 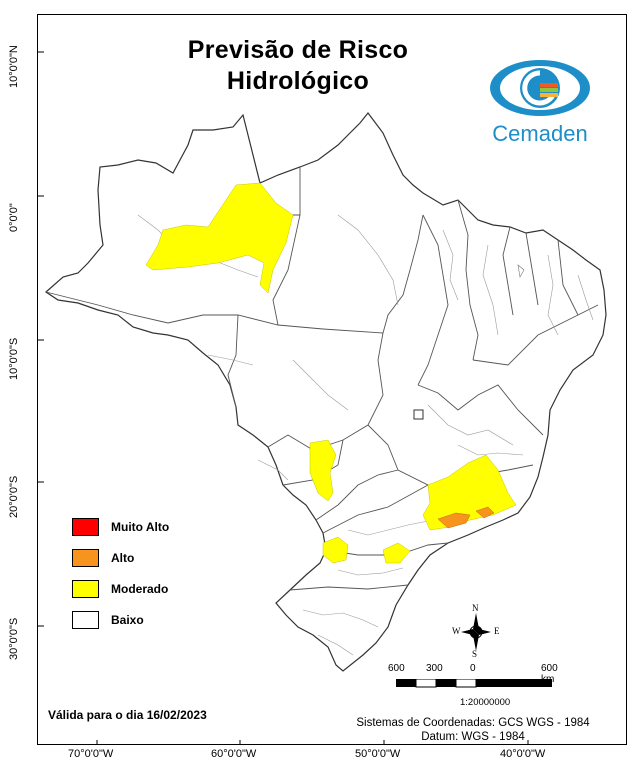 I want to click on alto-area-rio, so click(x=485, y=512).